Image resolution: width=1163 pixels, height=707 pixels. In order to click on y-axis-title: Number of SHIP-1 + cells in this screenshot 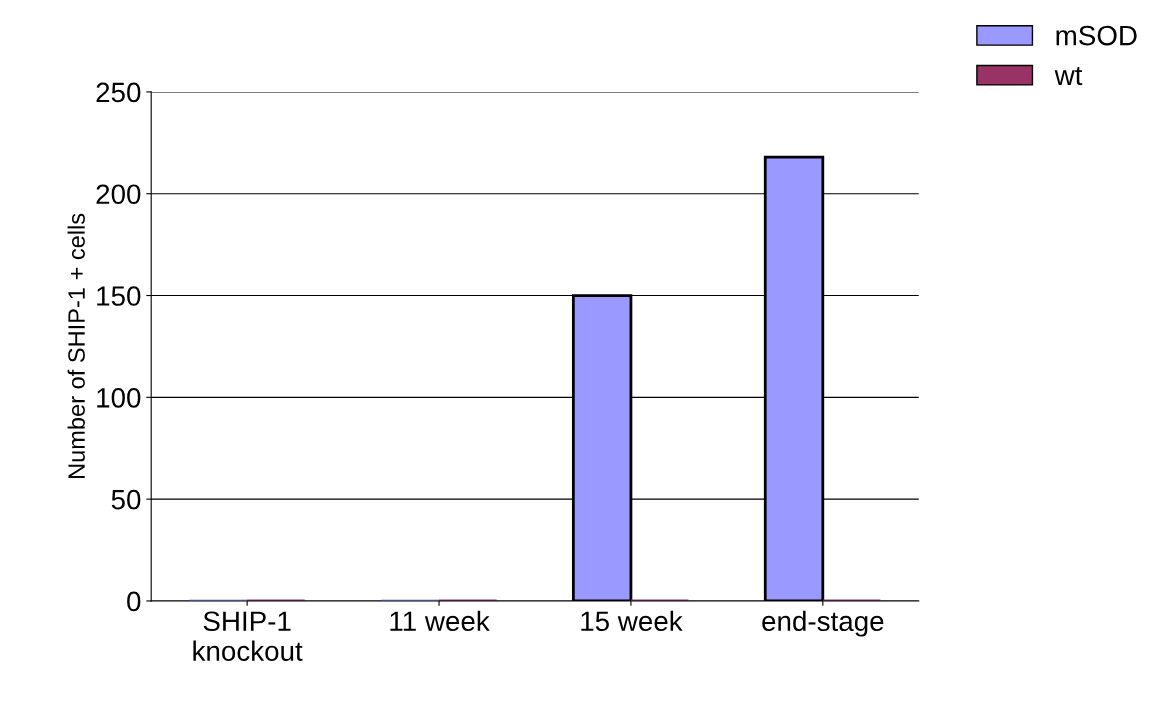, I will do `click(76, 345)`.